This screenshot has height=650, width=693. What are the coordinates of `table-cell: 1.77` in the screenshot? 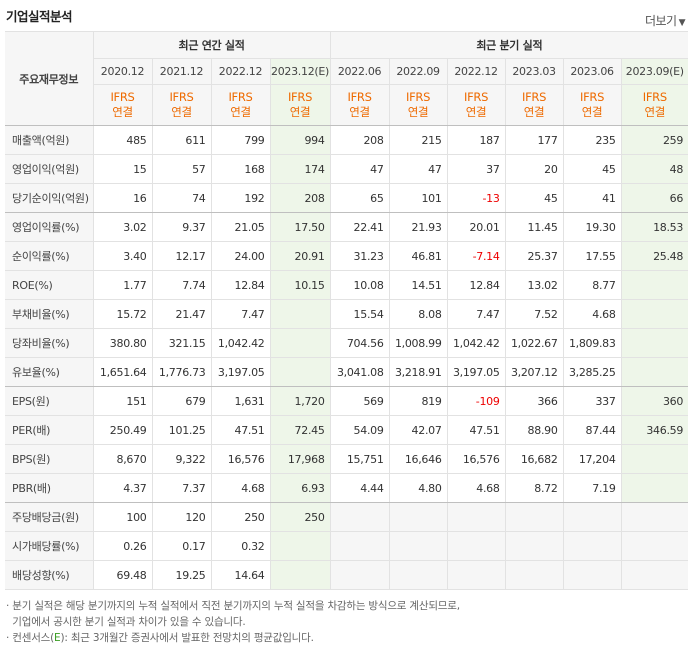 It's located at (122, 285).